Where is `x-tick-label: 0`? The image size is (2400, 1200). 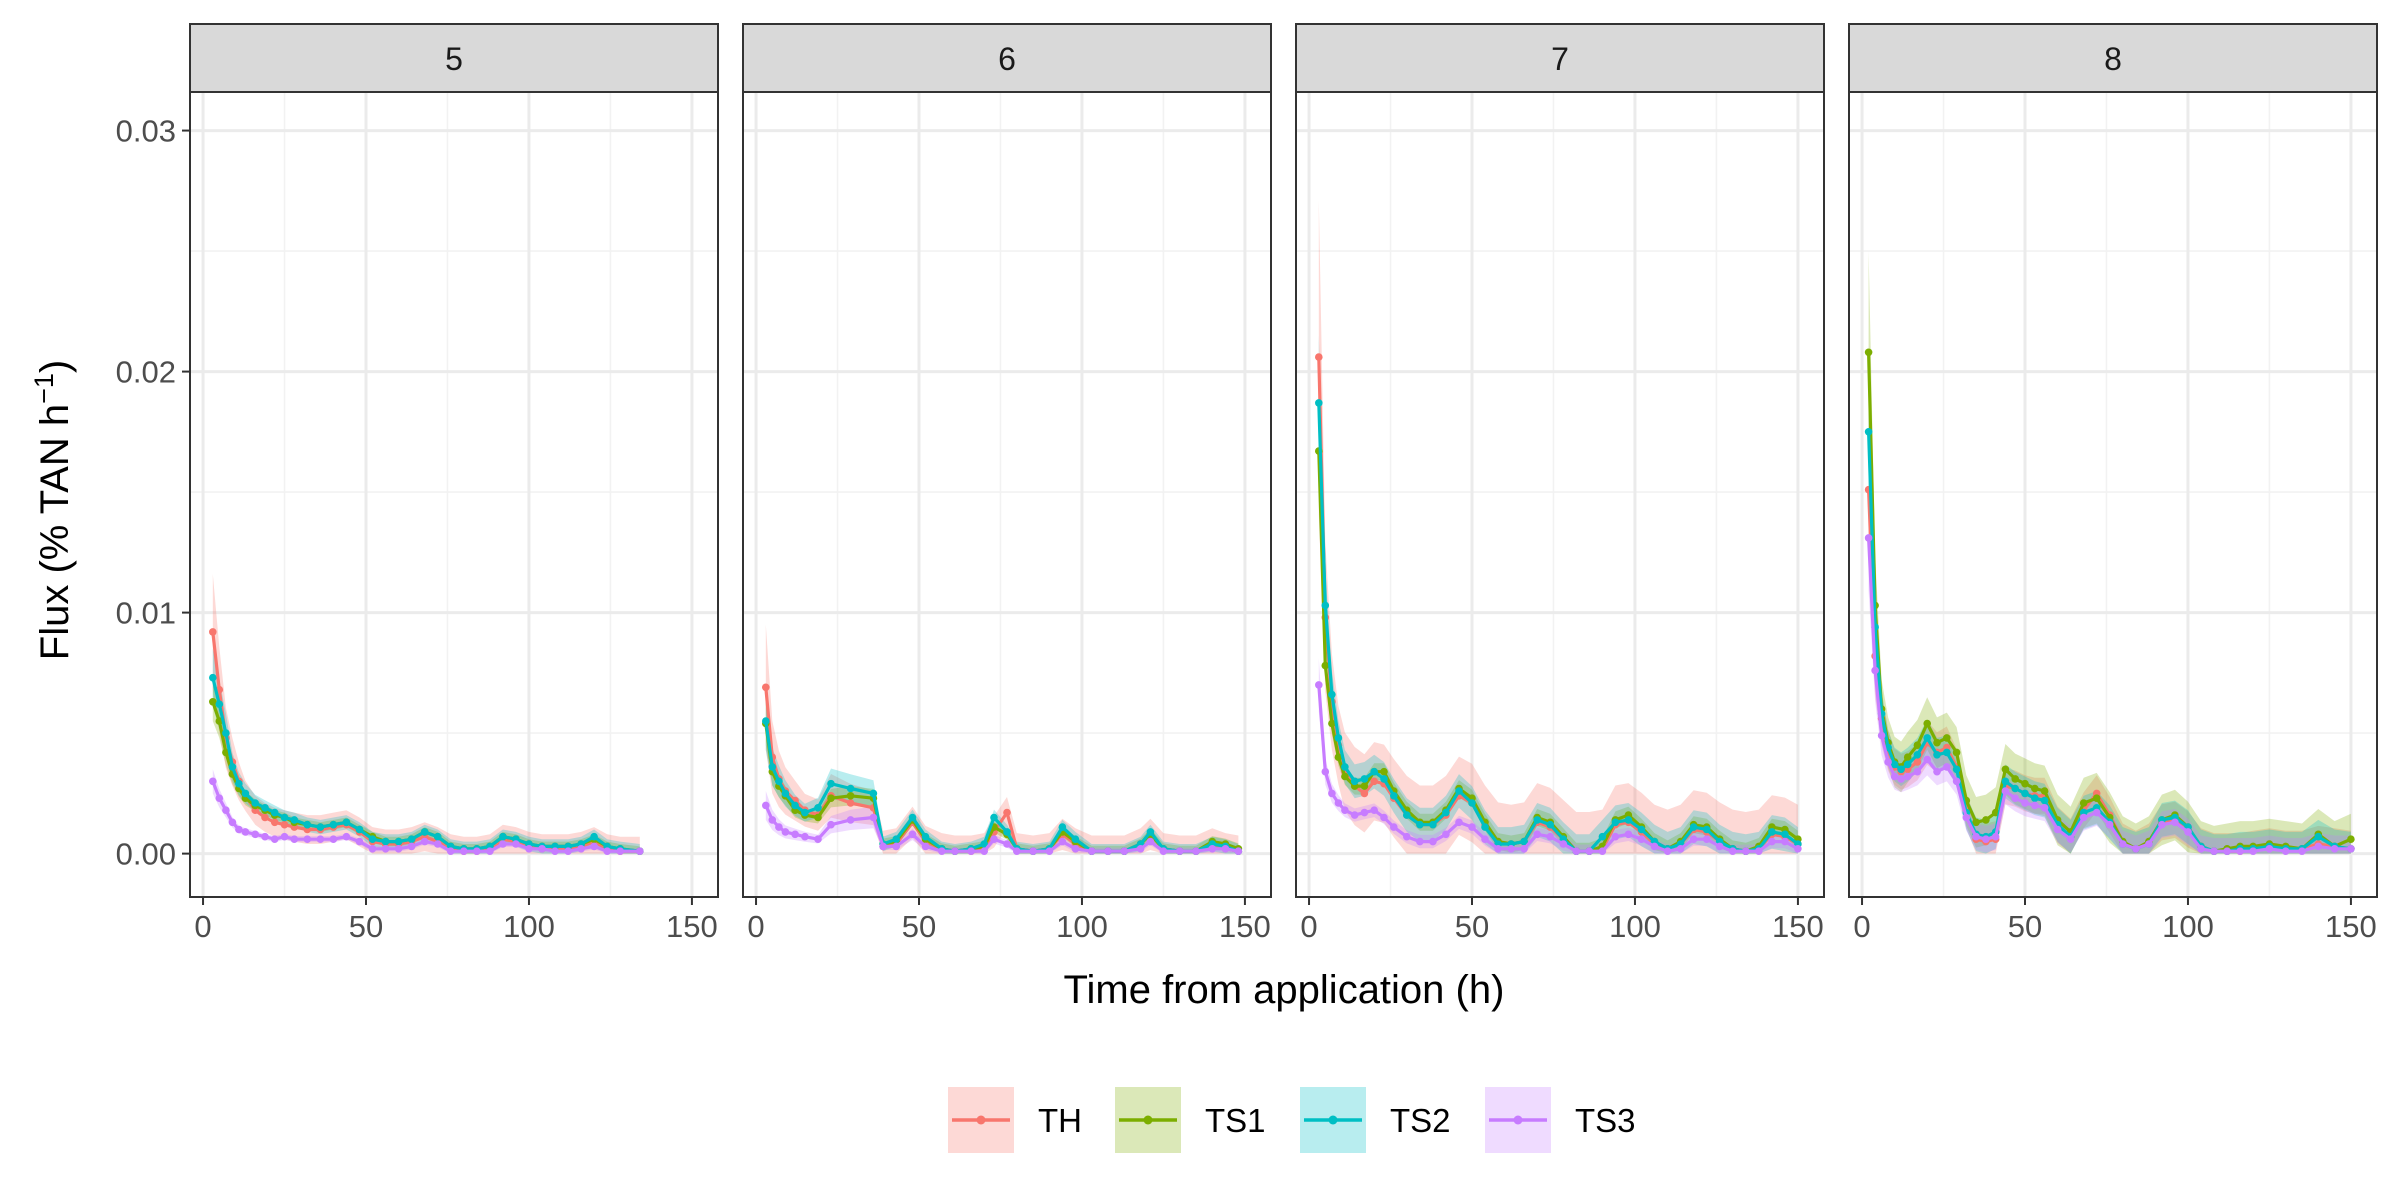 x-tick-label: 0 is located at coordinates (1861, 926).